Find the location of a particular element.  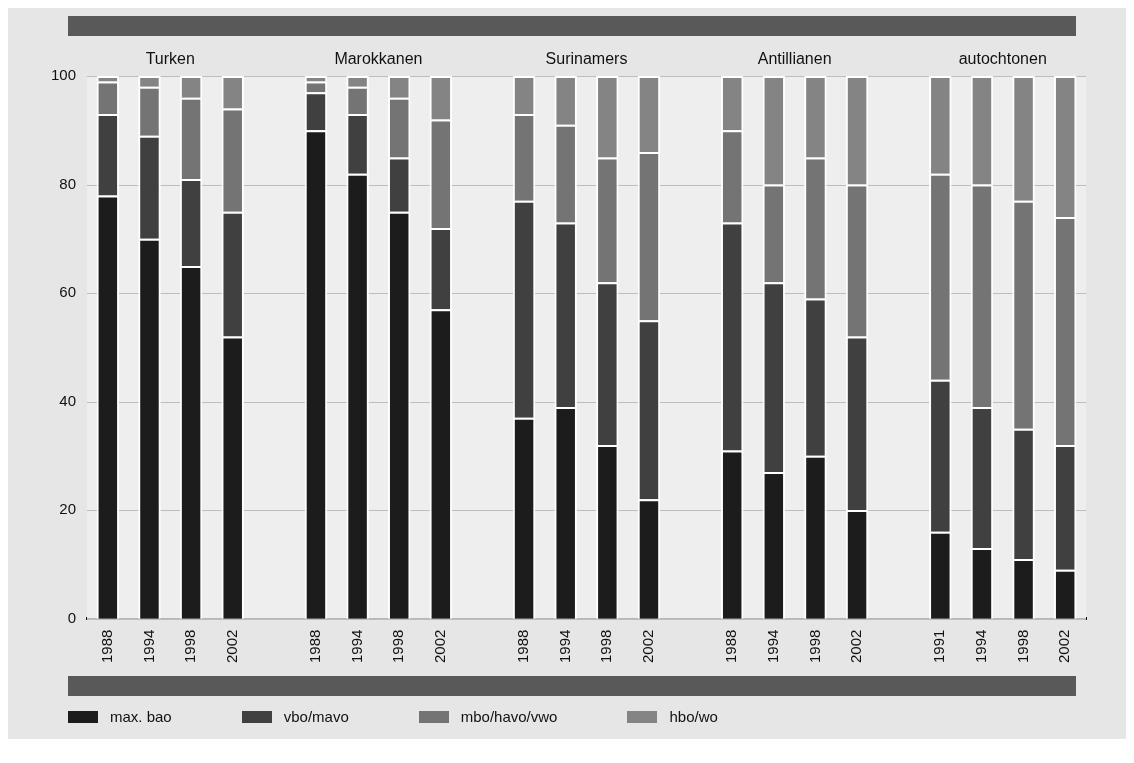

y-tick-label: 20 is located at coordinates (68, 509).